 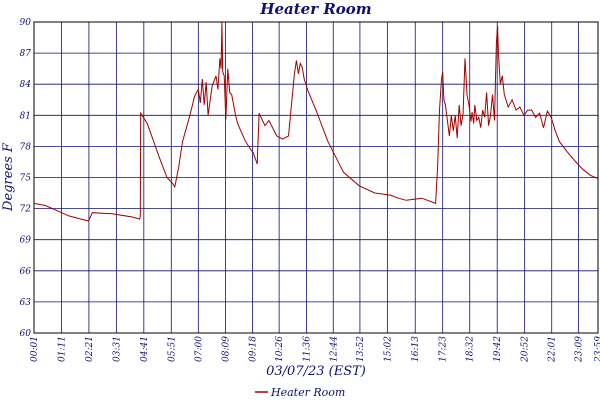 I want to click on x-axis-label: 03/07/23 (EST), so click(x=316, y=371).